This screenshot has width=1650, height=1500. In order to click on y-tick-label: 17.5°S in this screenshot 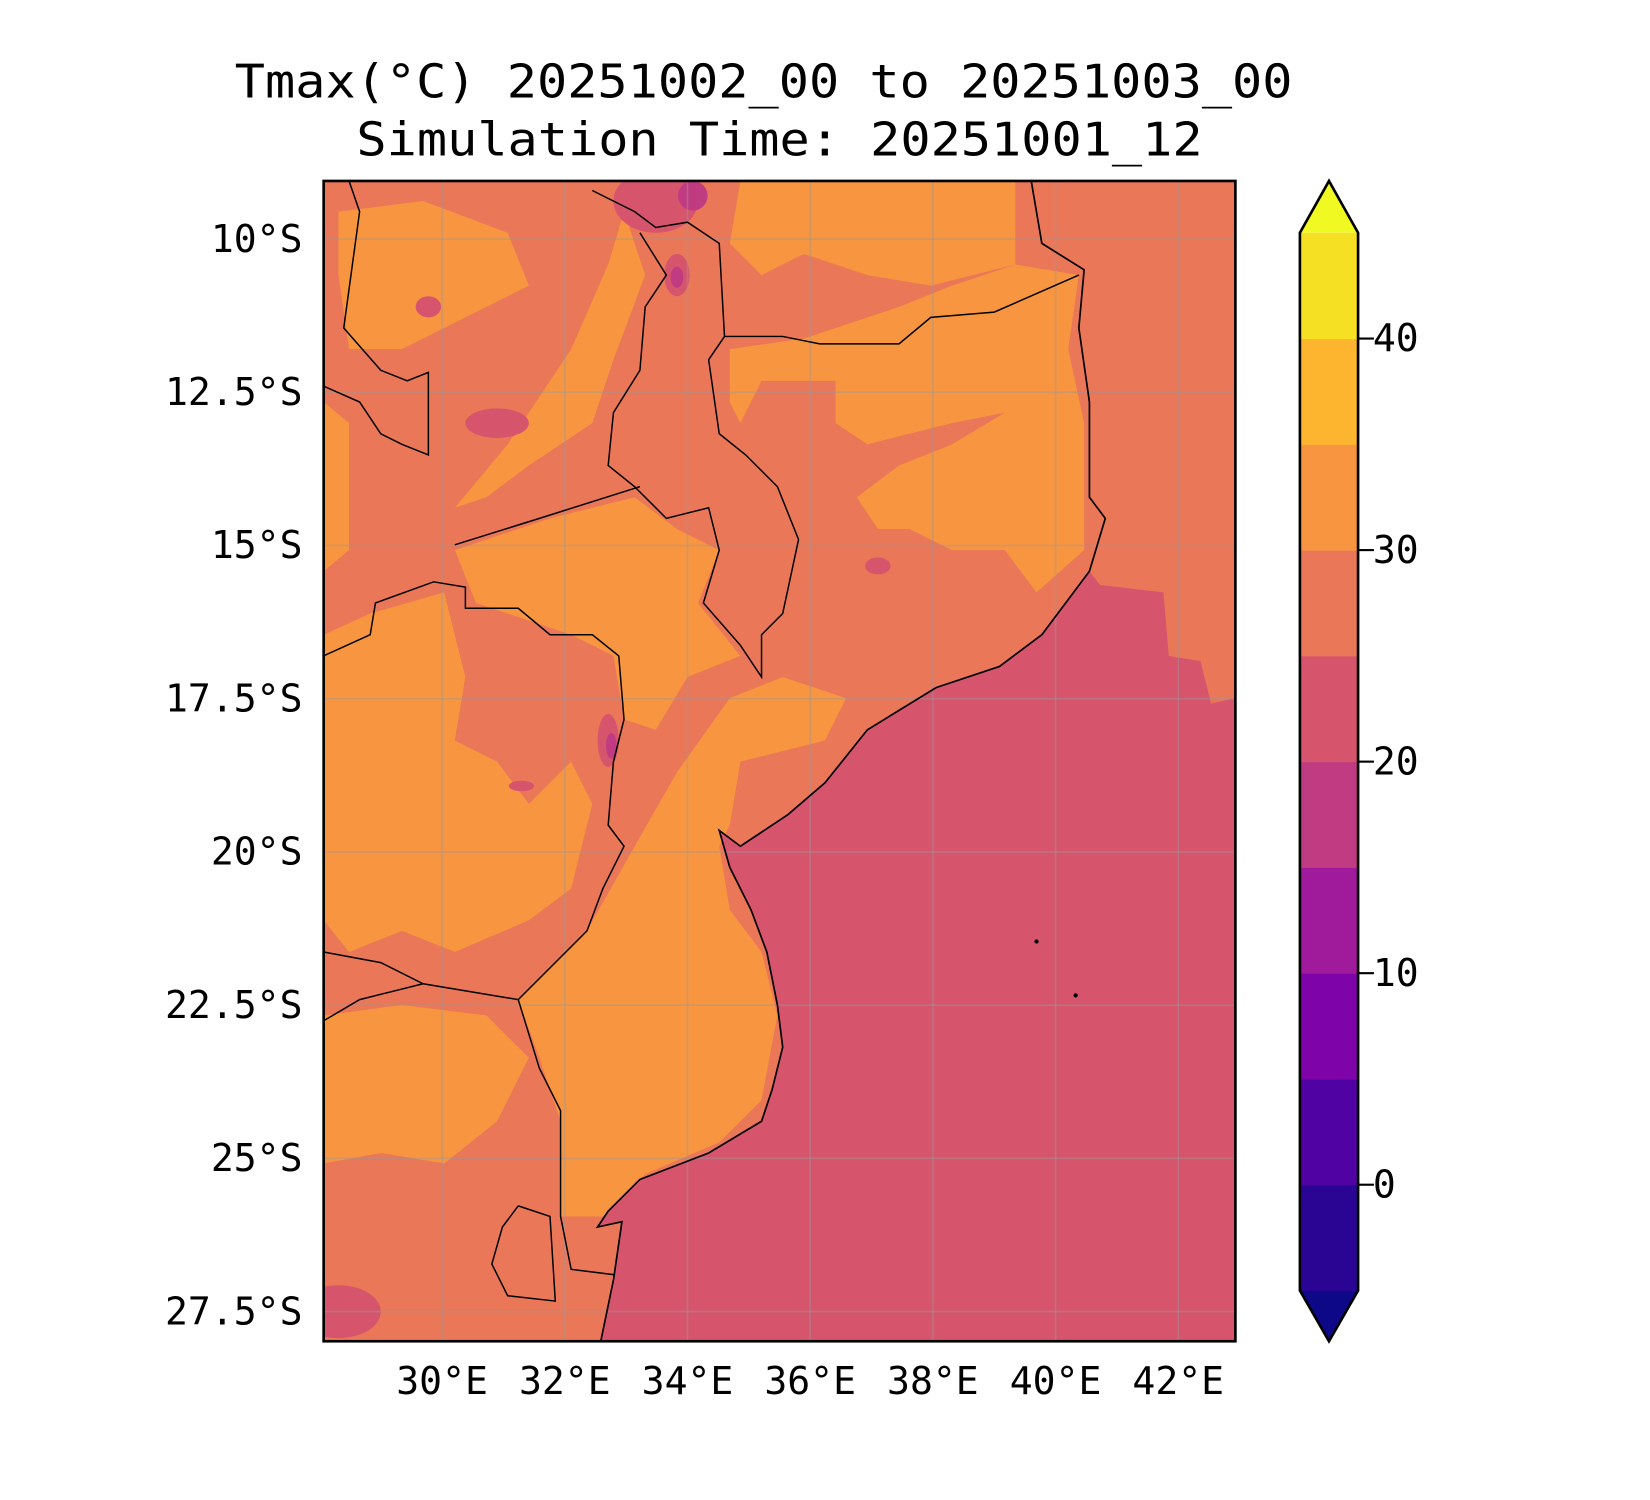, I will do `click(234, 698)`.